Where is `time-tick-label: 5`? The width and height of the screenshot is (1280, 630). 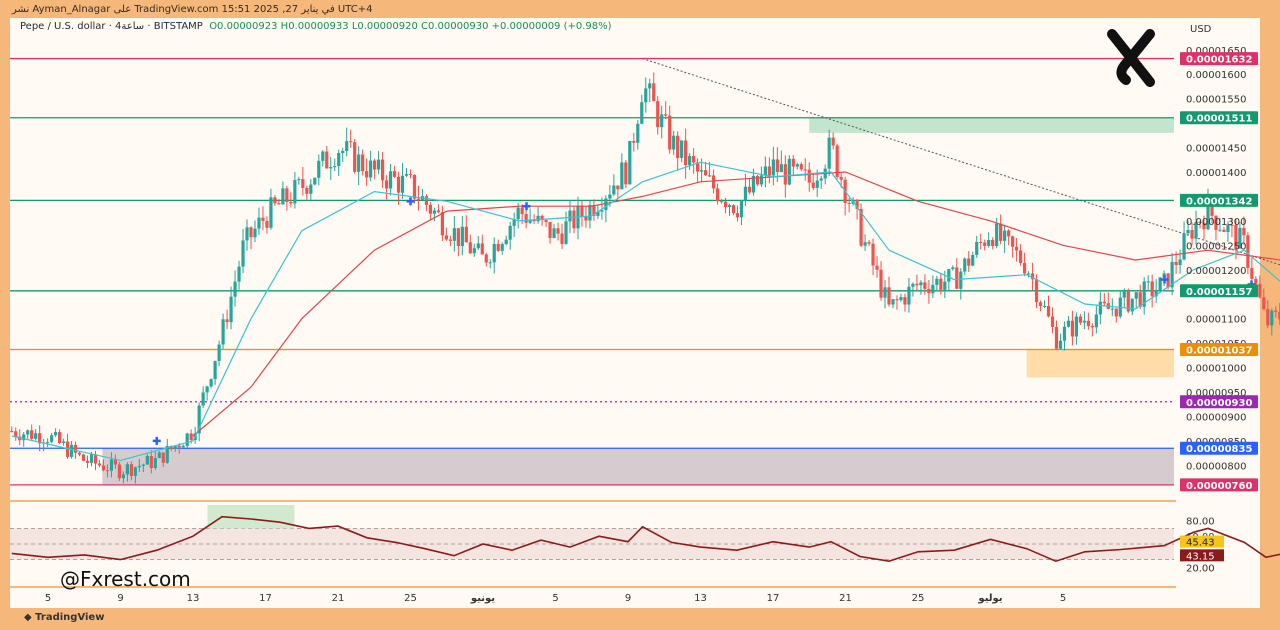 time-tick-label: 5 is located at coordinates (48, 598).